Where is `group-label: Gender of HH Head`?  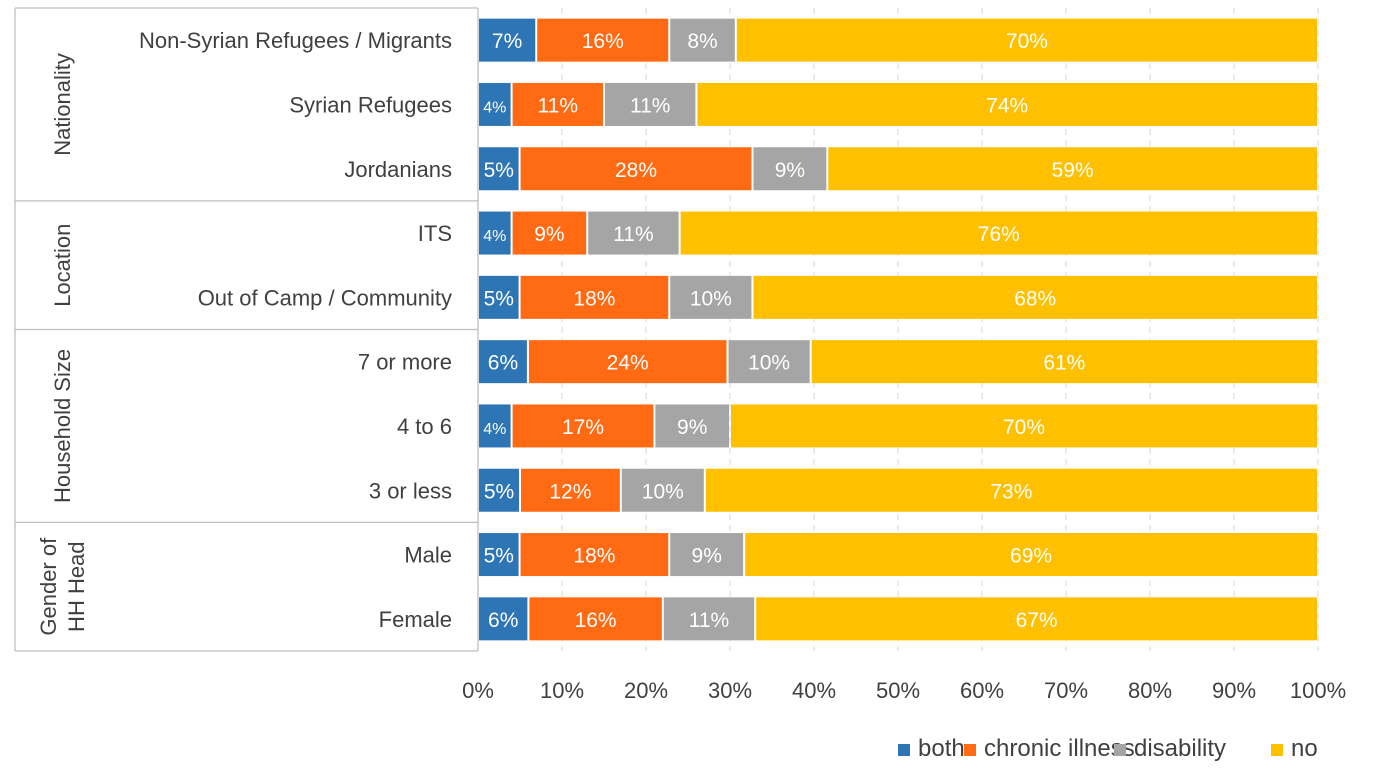 group-label: Gender of HH Head is located at coordinates (62, 586).